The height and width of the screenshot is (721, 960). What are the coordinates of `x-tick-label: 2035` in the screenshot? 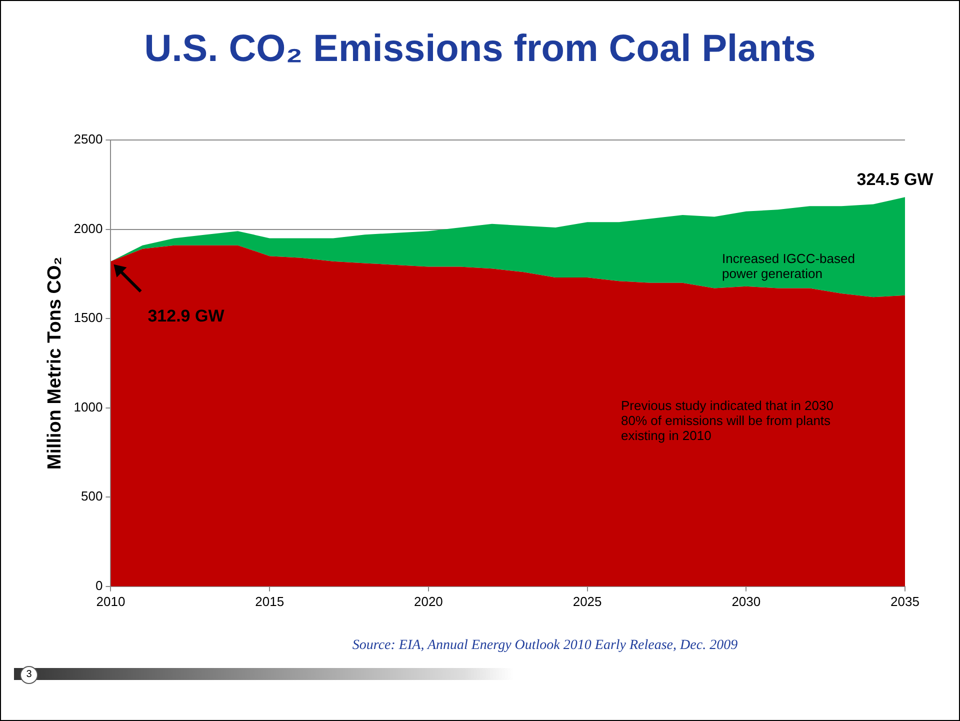 It's located at (905, 601).